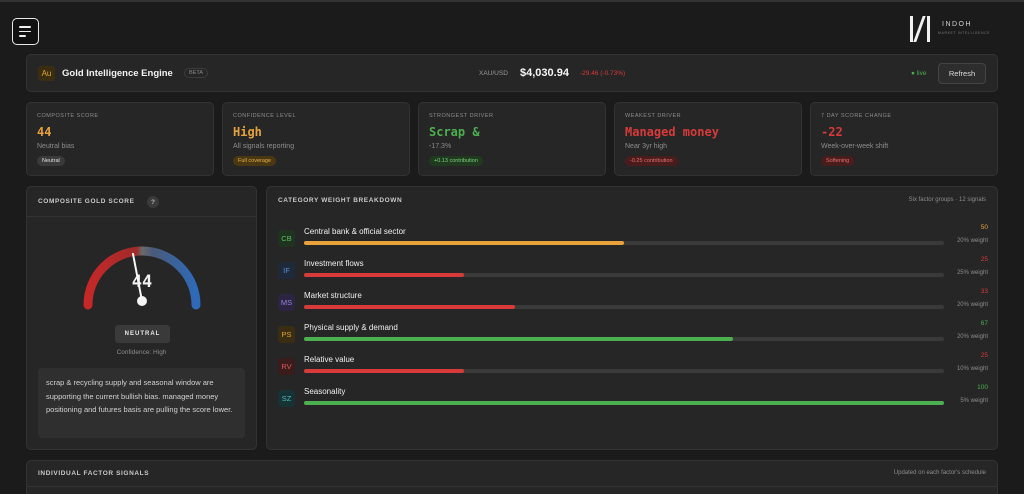 This screenshot has width=1024, height=494. I want to click on gauge-arc, so click(142, 278).